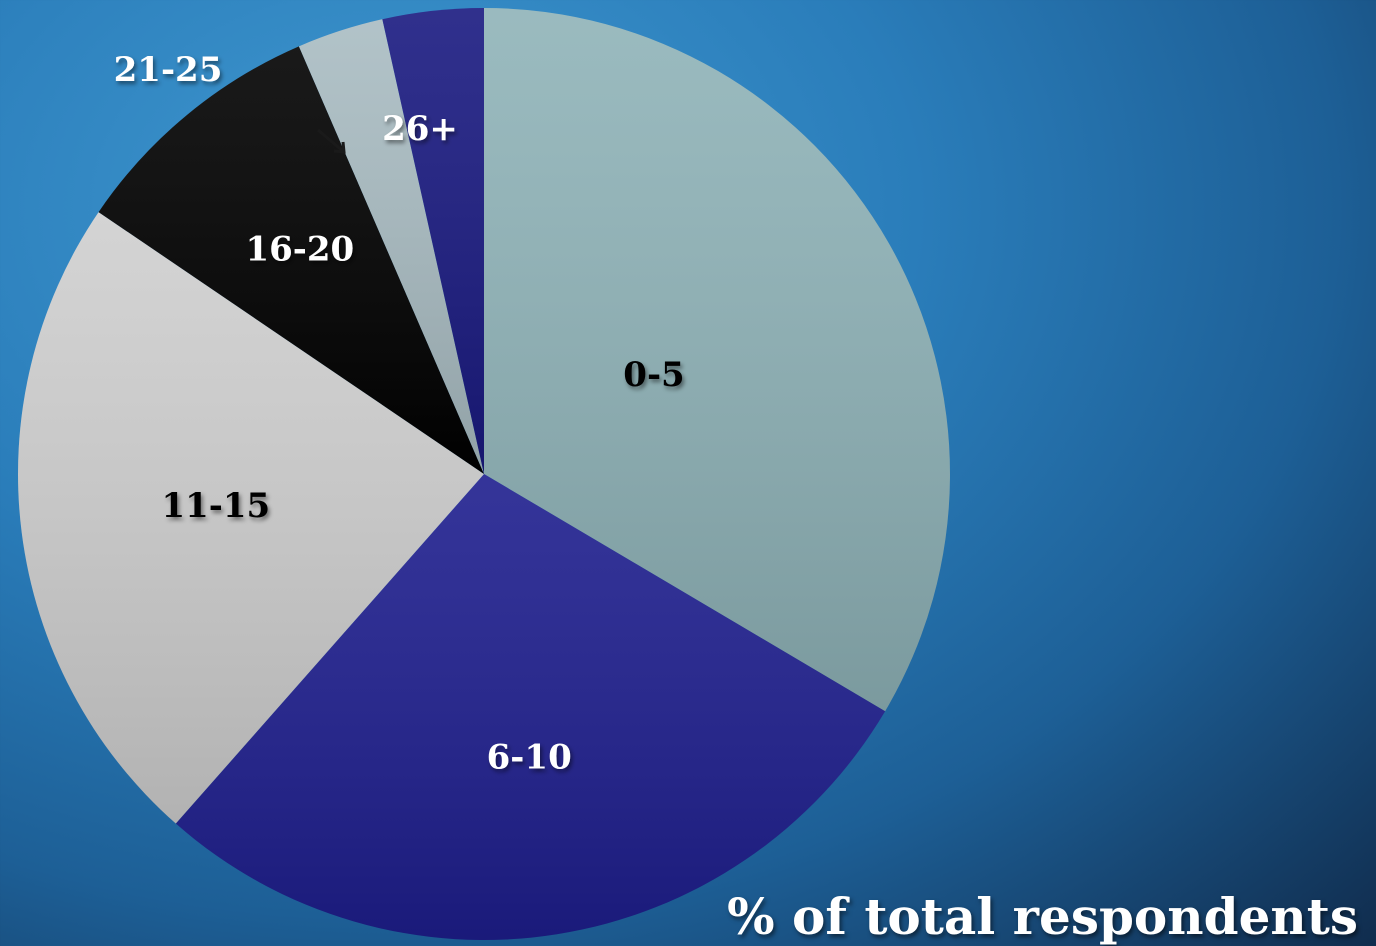  Describe the element at coordinates (215, 506) in the screenshot. I see `slice-label-11-15: 11-15` at that location.